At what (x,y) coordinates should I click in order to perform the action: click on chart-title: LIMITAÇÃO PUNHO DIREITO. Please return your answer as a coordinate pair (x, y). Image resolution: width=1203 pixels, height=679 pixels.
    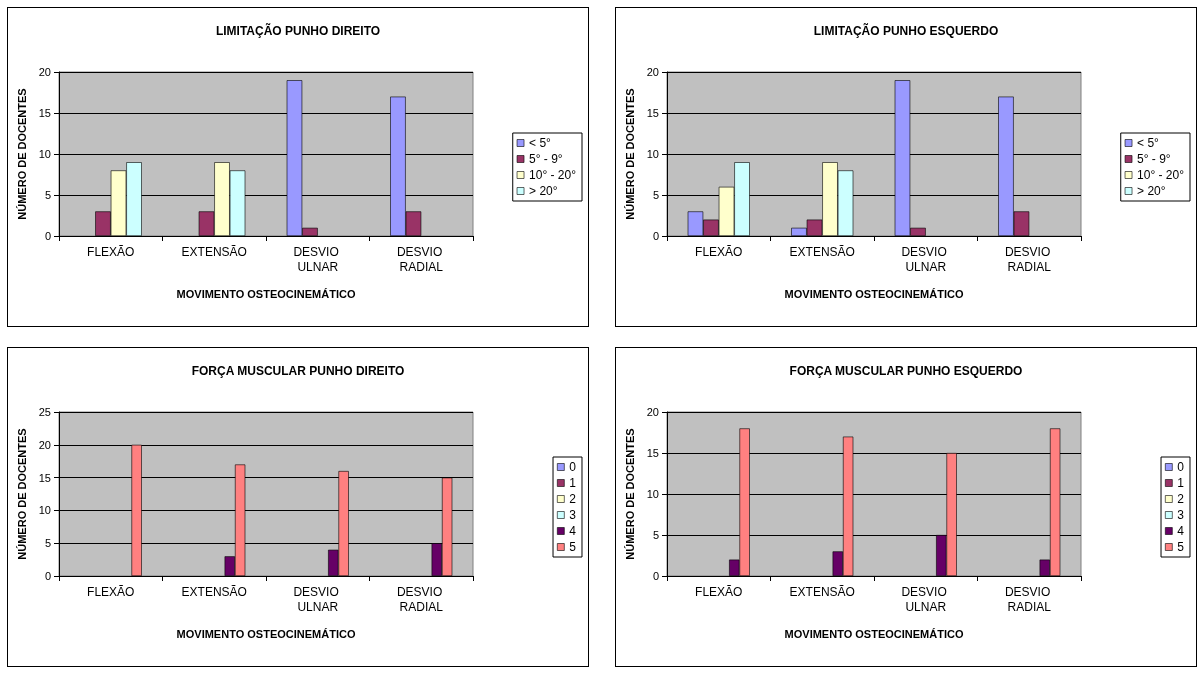
    Looking at the image, I should click on (298, 30).